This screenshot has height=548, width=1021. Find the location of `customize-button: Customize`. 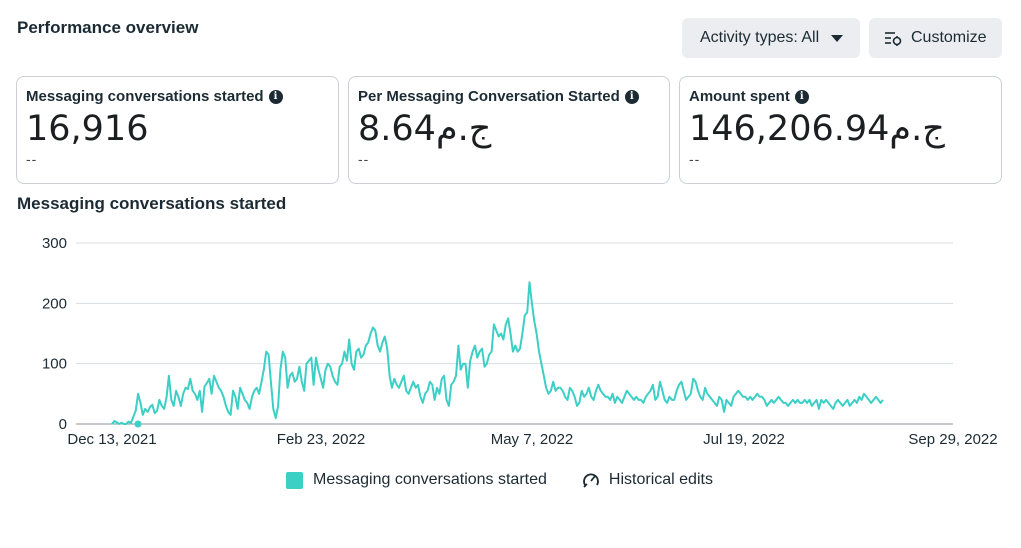

customize-button: Customize is located at coordinates (935, 38).